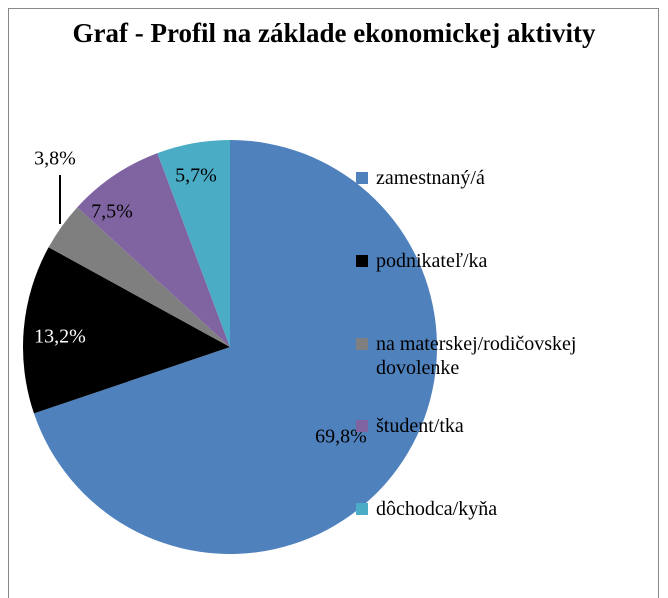 The width and height of the screenshot is (668, 598). Describe the element at coordinates (476, 356) in the screenshot. I see `legend-label: na materskej/rodičovskej dovolenke` at that location.